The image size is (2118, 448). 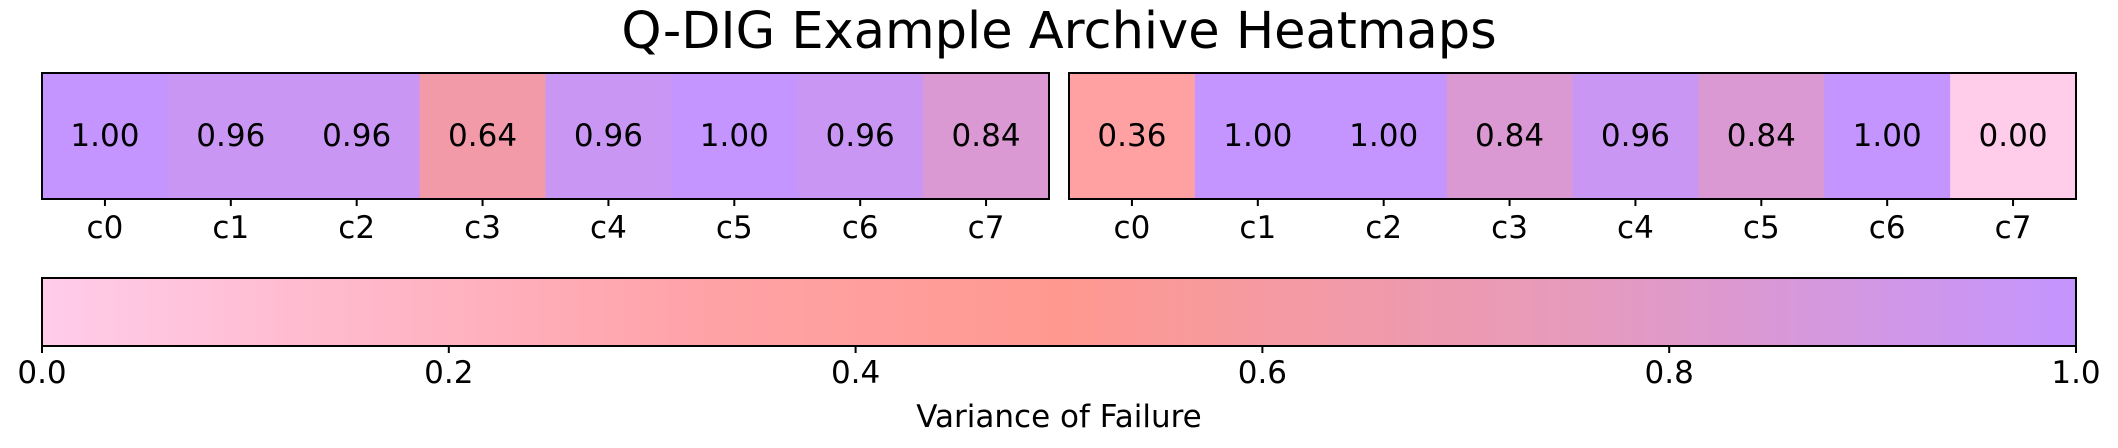 I want to click on cell-value-label: 0.00, so click(x=2013, y=136).